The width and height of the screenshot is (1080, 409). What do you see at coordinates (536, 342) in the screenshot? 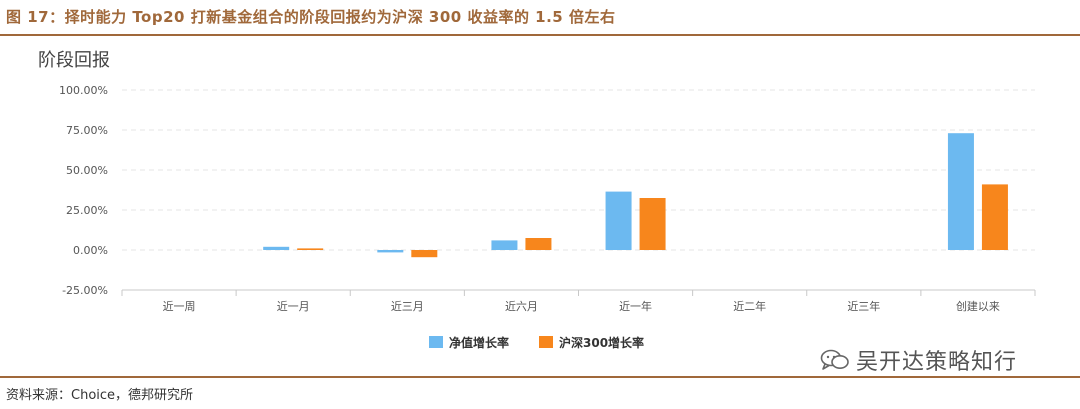
I see `legend: 净值增长率 沪深300增长率` at bounding box center [536, 342].